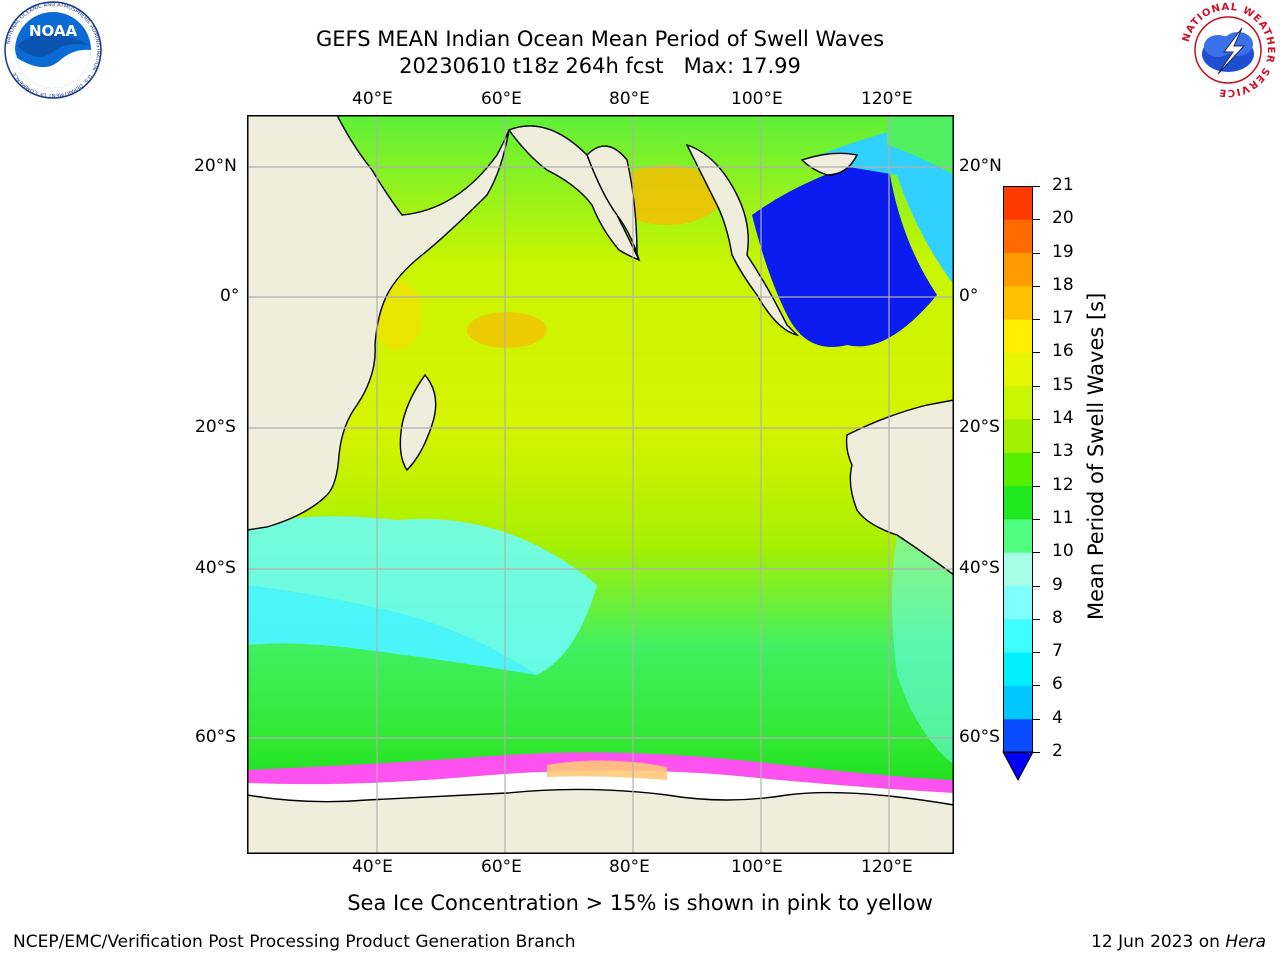 The width and height of the screenshot is (1280, 960). Describe the element at coordinates (1063, 351) in the screenshot. I see `colorbar-tick-16: 16` at that location.